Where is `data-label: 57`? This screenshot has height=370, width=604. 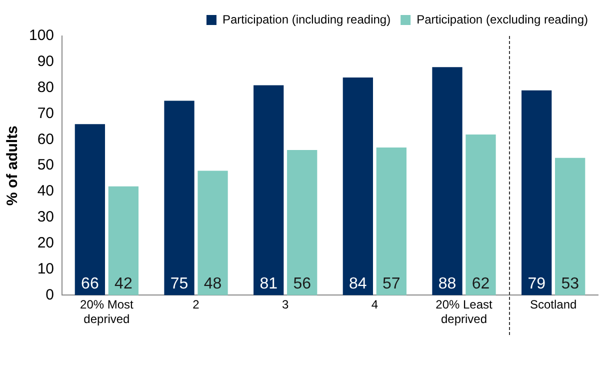 data-label: 57 is located at coordinates (391, 284).